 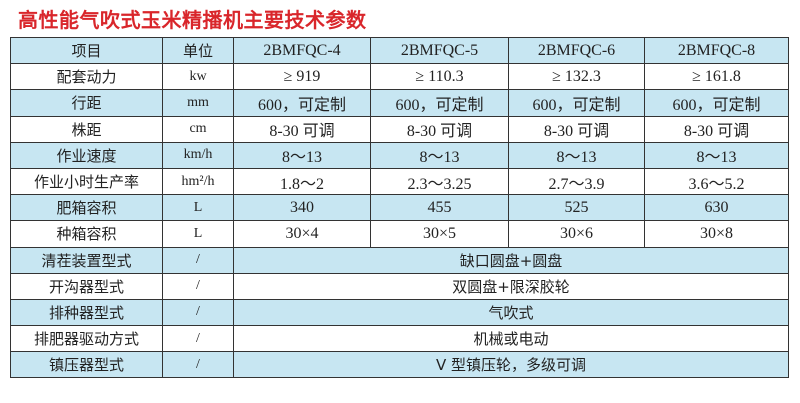 What do you see at coordinates (86, 155) in the screenshot?
I see `row-label: 作业速度` at bounding box center [86, 155].